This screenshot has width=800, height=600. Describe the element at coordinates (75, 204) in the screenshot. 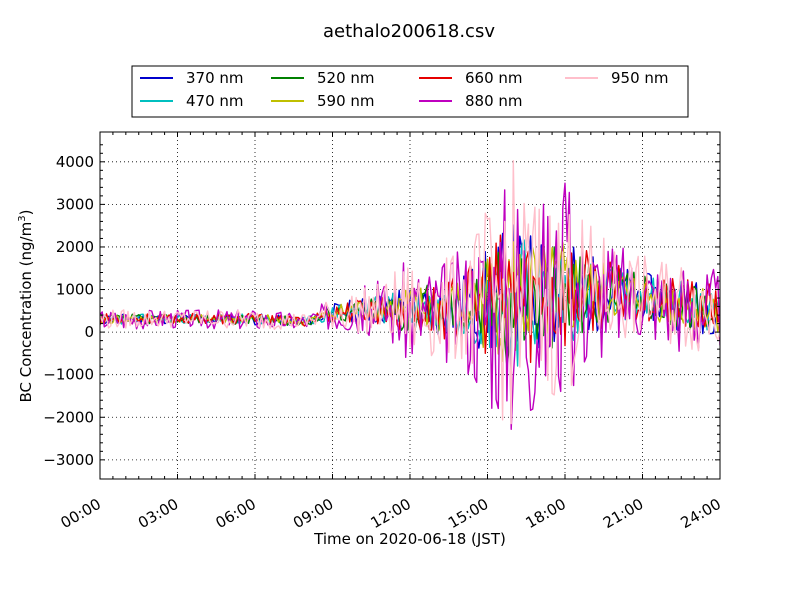

I see `y-tick-label: 3000` at that location.